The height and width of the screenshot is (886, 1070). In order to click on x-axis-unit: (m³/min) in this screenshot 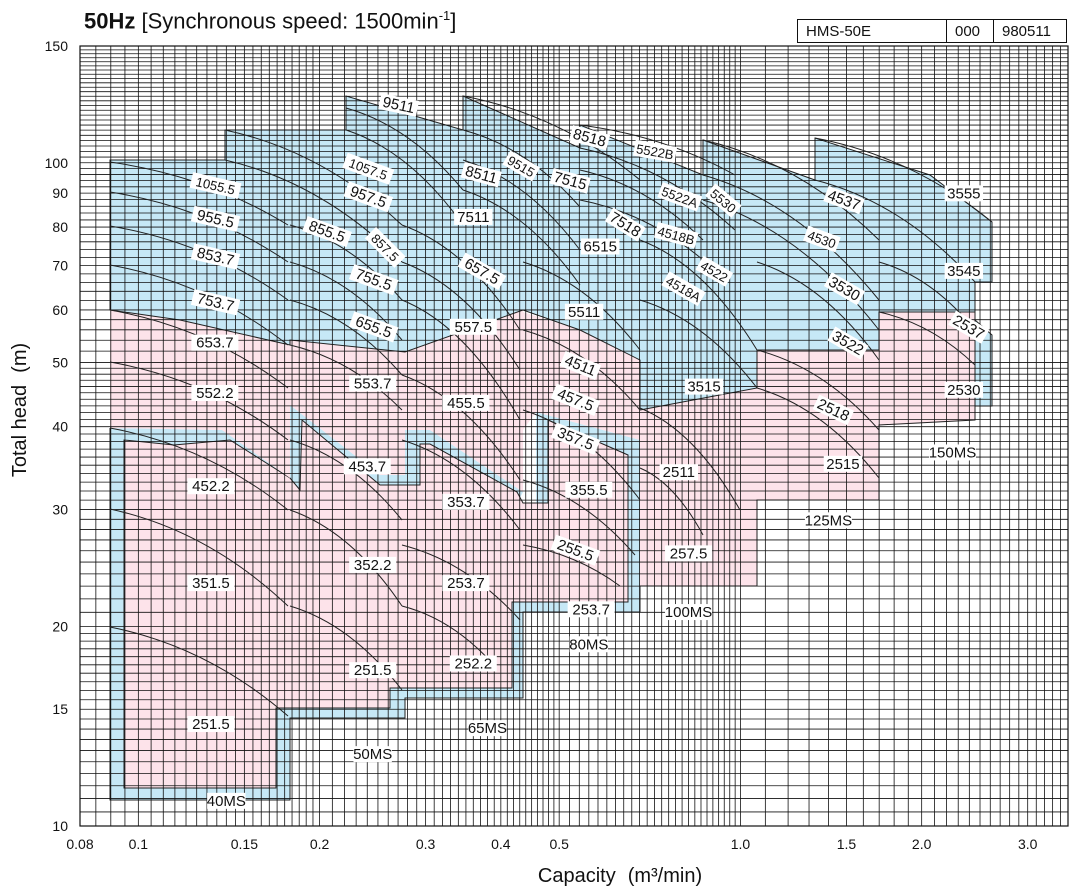, I will do `click(665, 875)`.